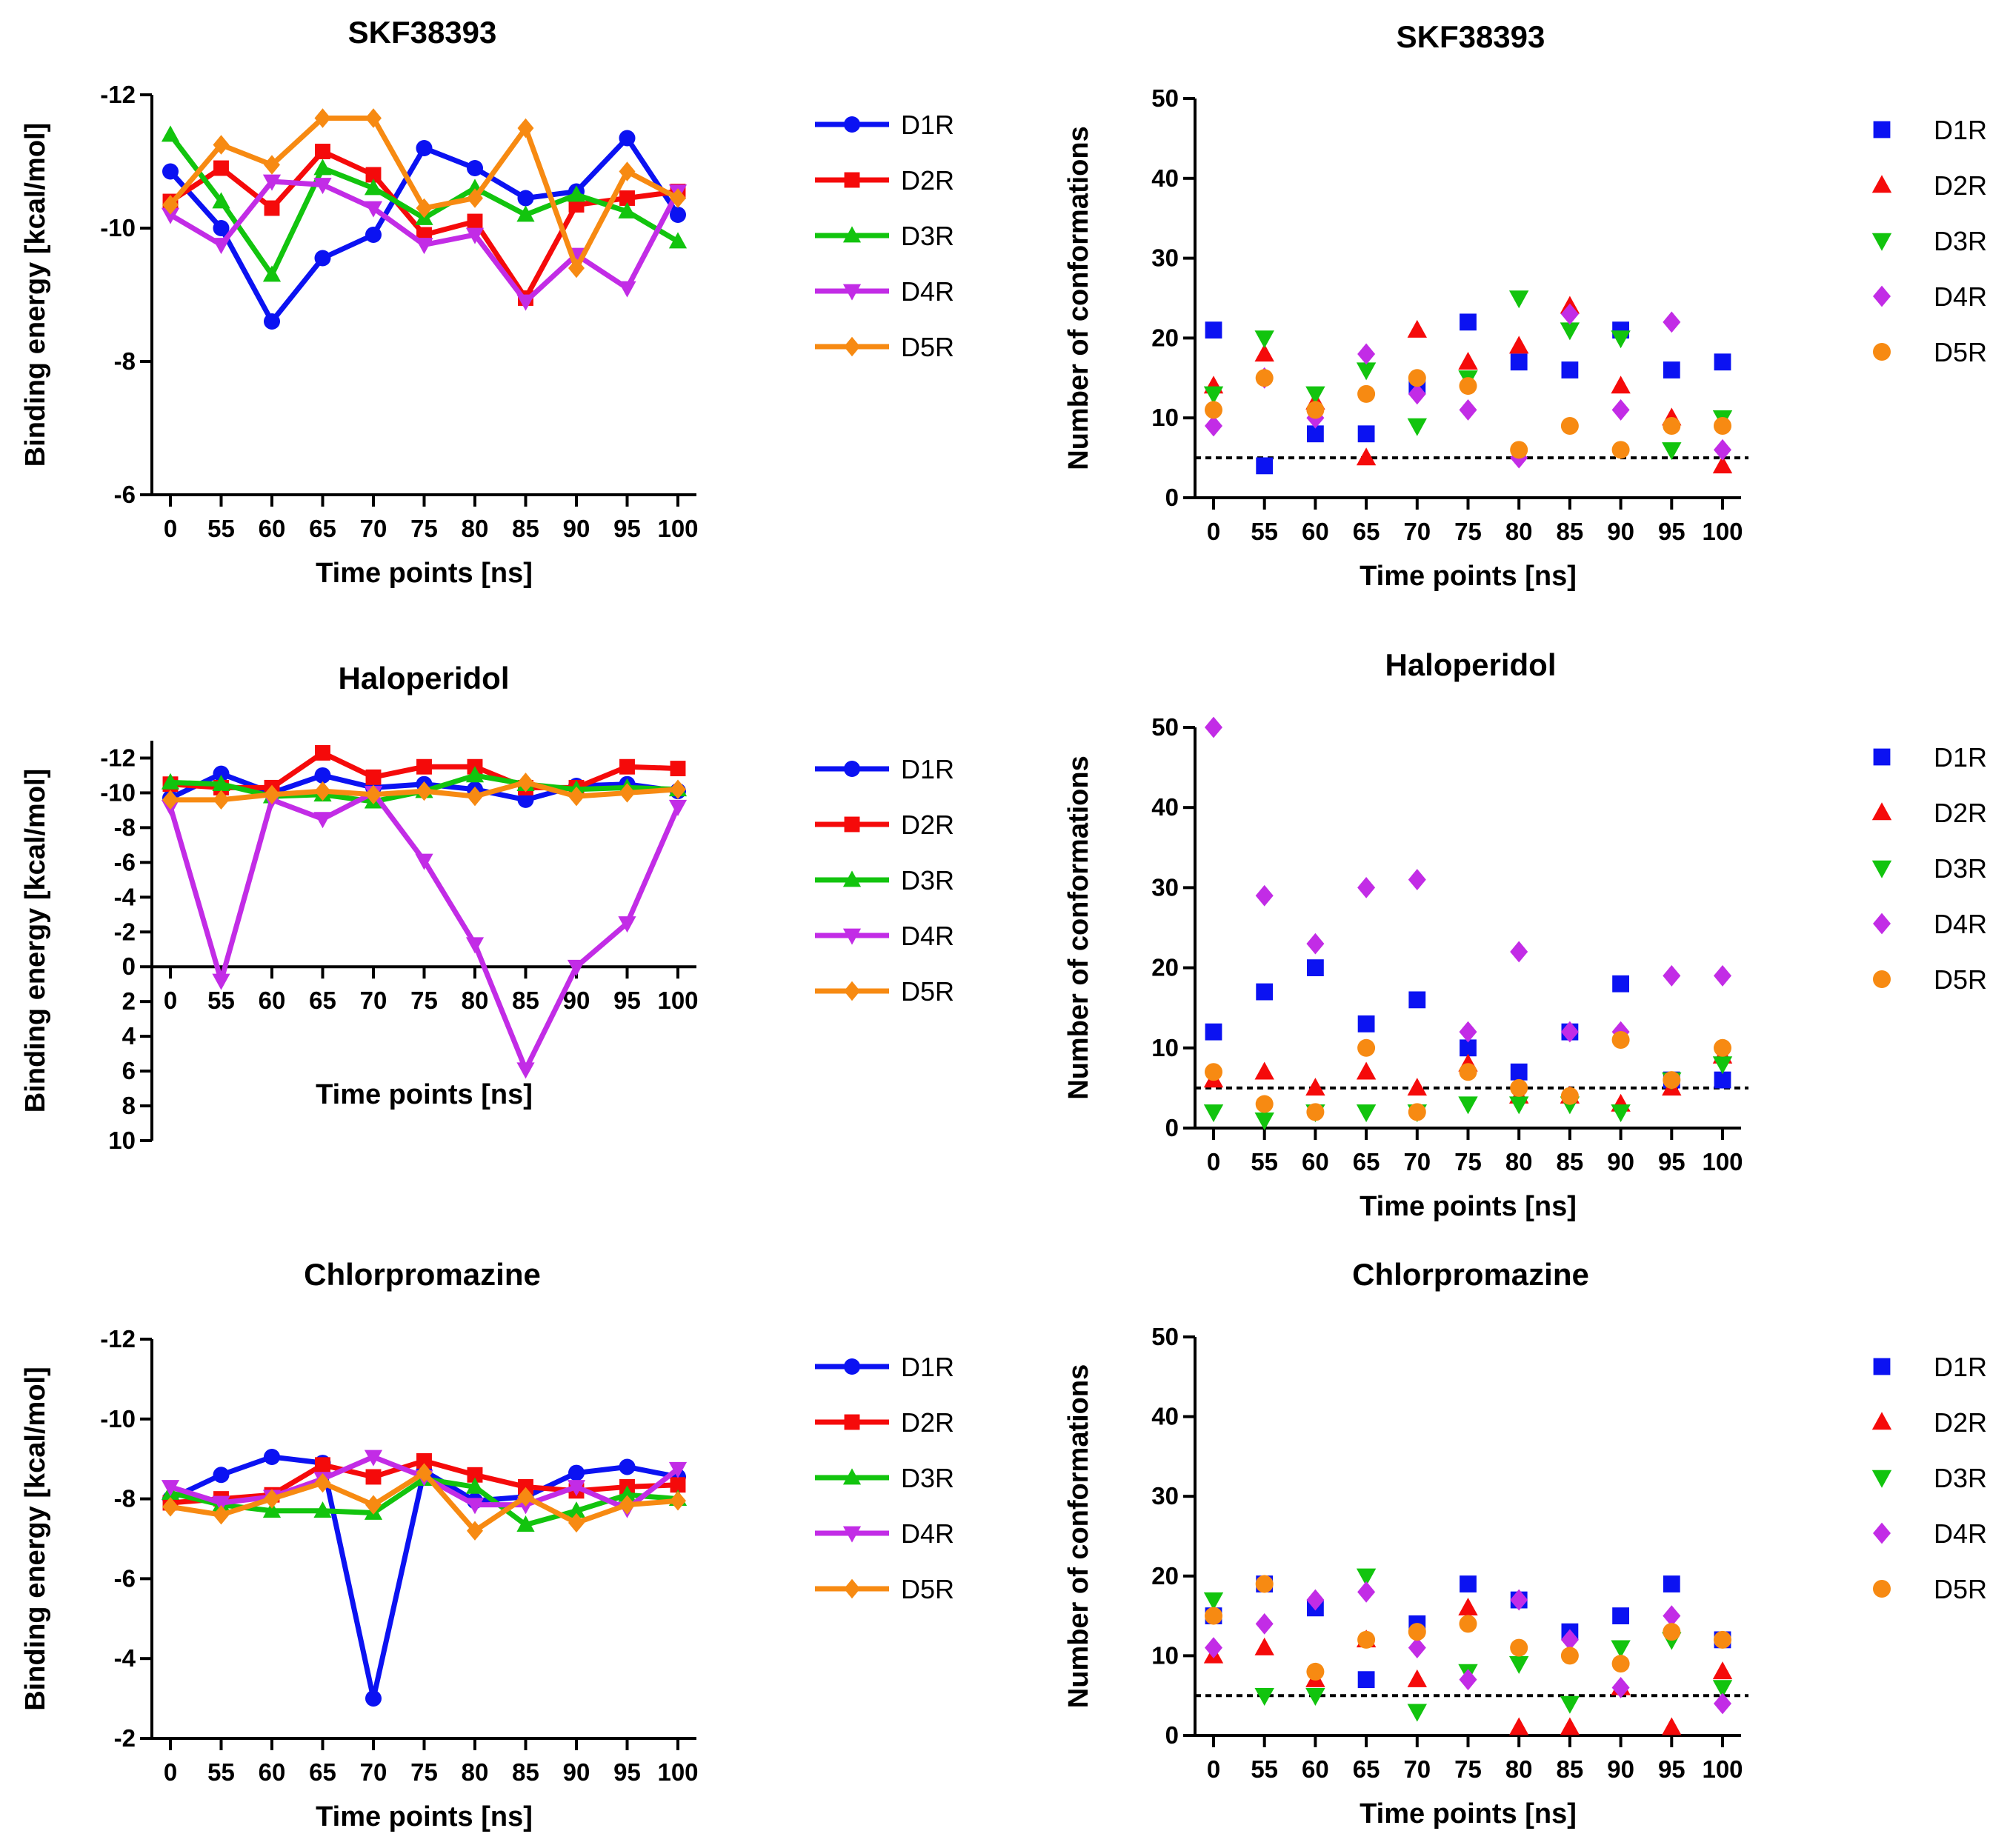 This screenshot has height=1848, width=2010. What do you see at coordinates (424, 1000) in the screenshot?
I see `x-tick-label: 75` at bounding box center [424, 1000].